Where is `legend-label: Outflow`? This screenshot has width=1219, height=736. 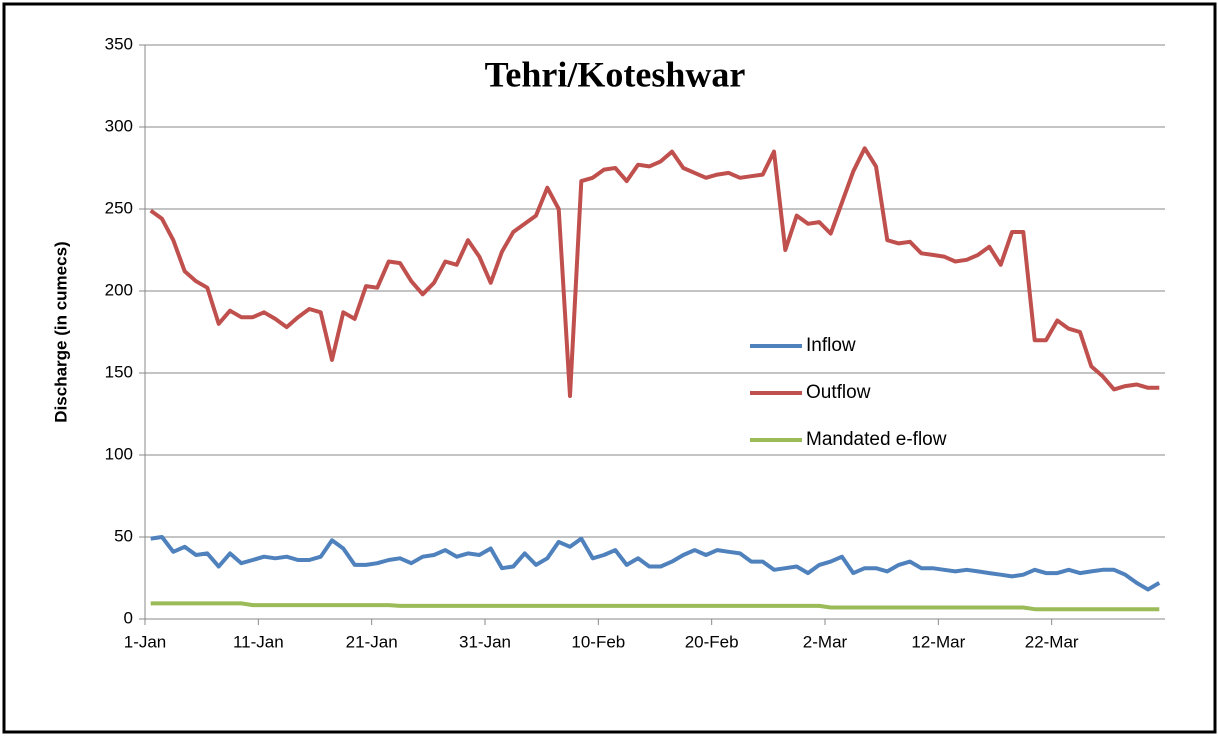 legend-label: Outflow is located at coordinates (838, 392).